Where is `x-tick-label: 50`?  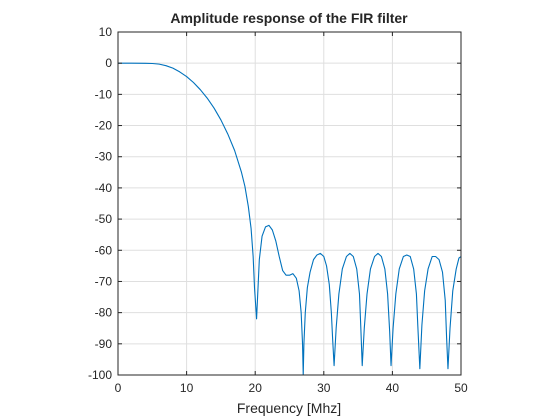
x-tick-label: 50 is located at coordinates (461, 388).